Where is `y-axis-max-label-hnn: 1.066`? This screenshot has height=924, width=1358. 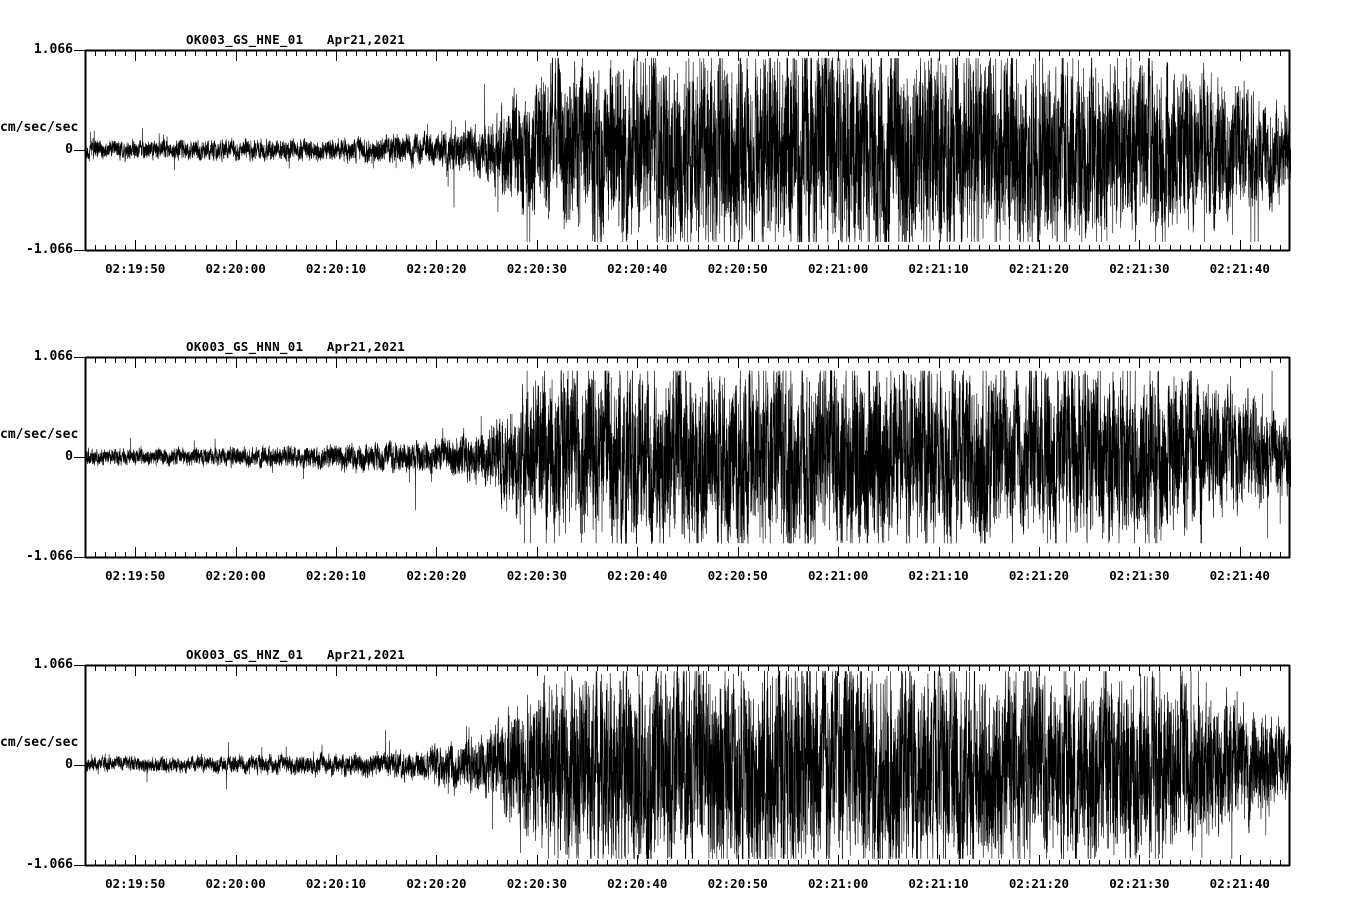 y-axis-max-label-hnn: 1.066 is located at coordinates (53, 356).